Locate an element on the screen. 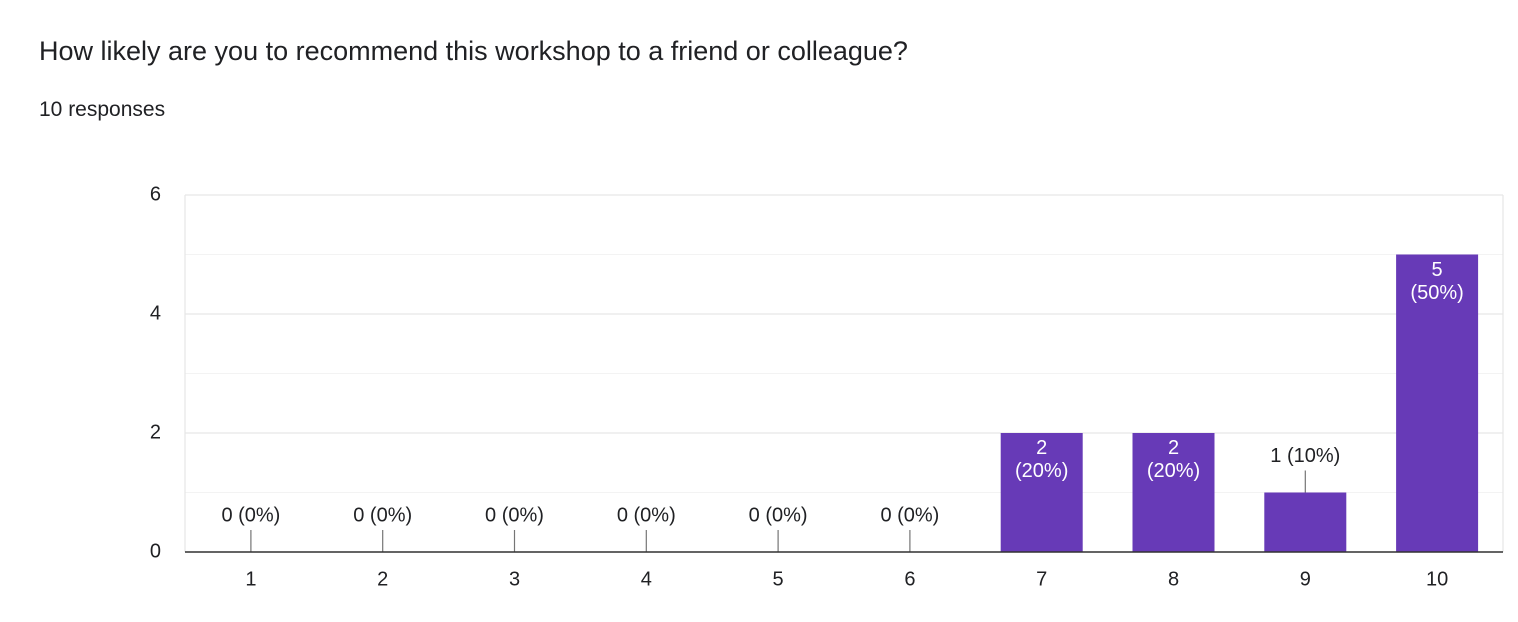 The image size is (1518, 622). value-label: 5 (50%) is located at coordinates (1437, 281).